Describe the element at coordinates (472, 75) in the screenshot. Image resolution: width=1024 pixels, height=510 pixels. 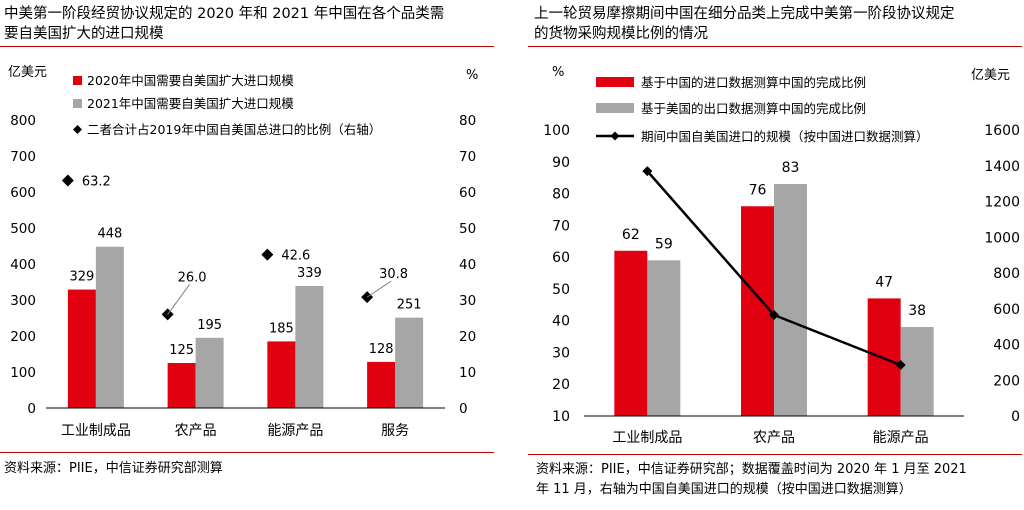
I see `right-y-axis-unit: %` at that location.